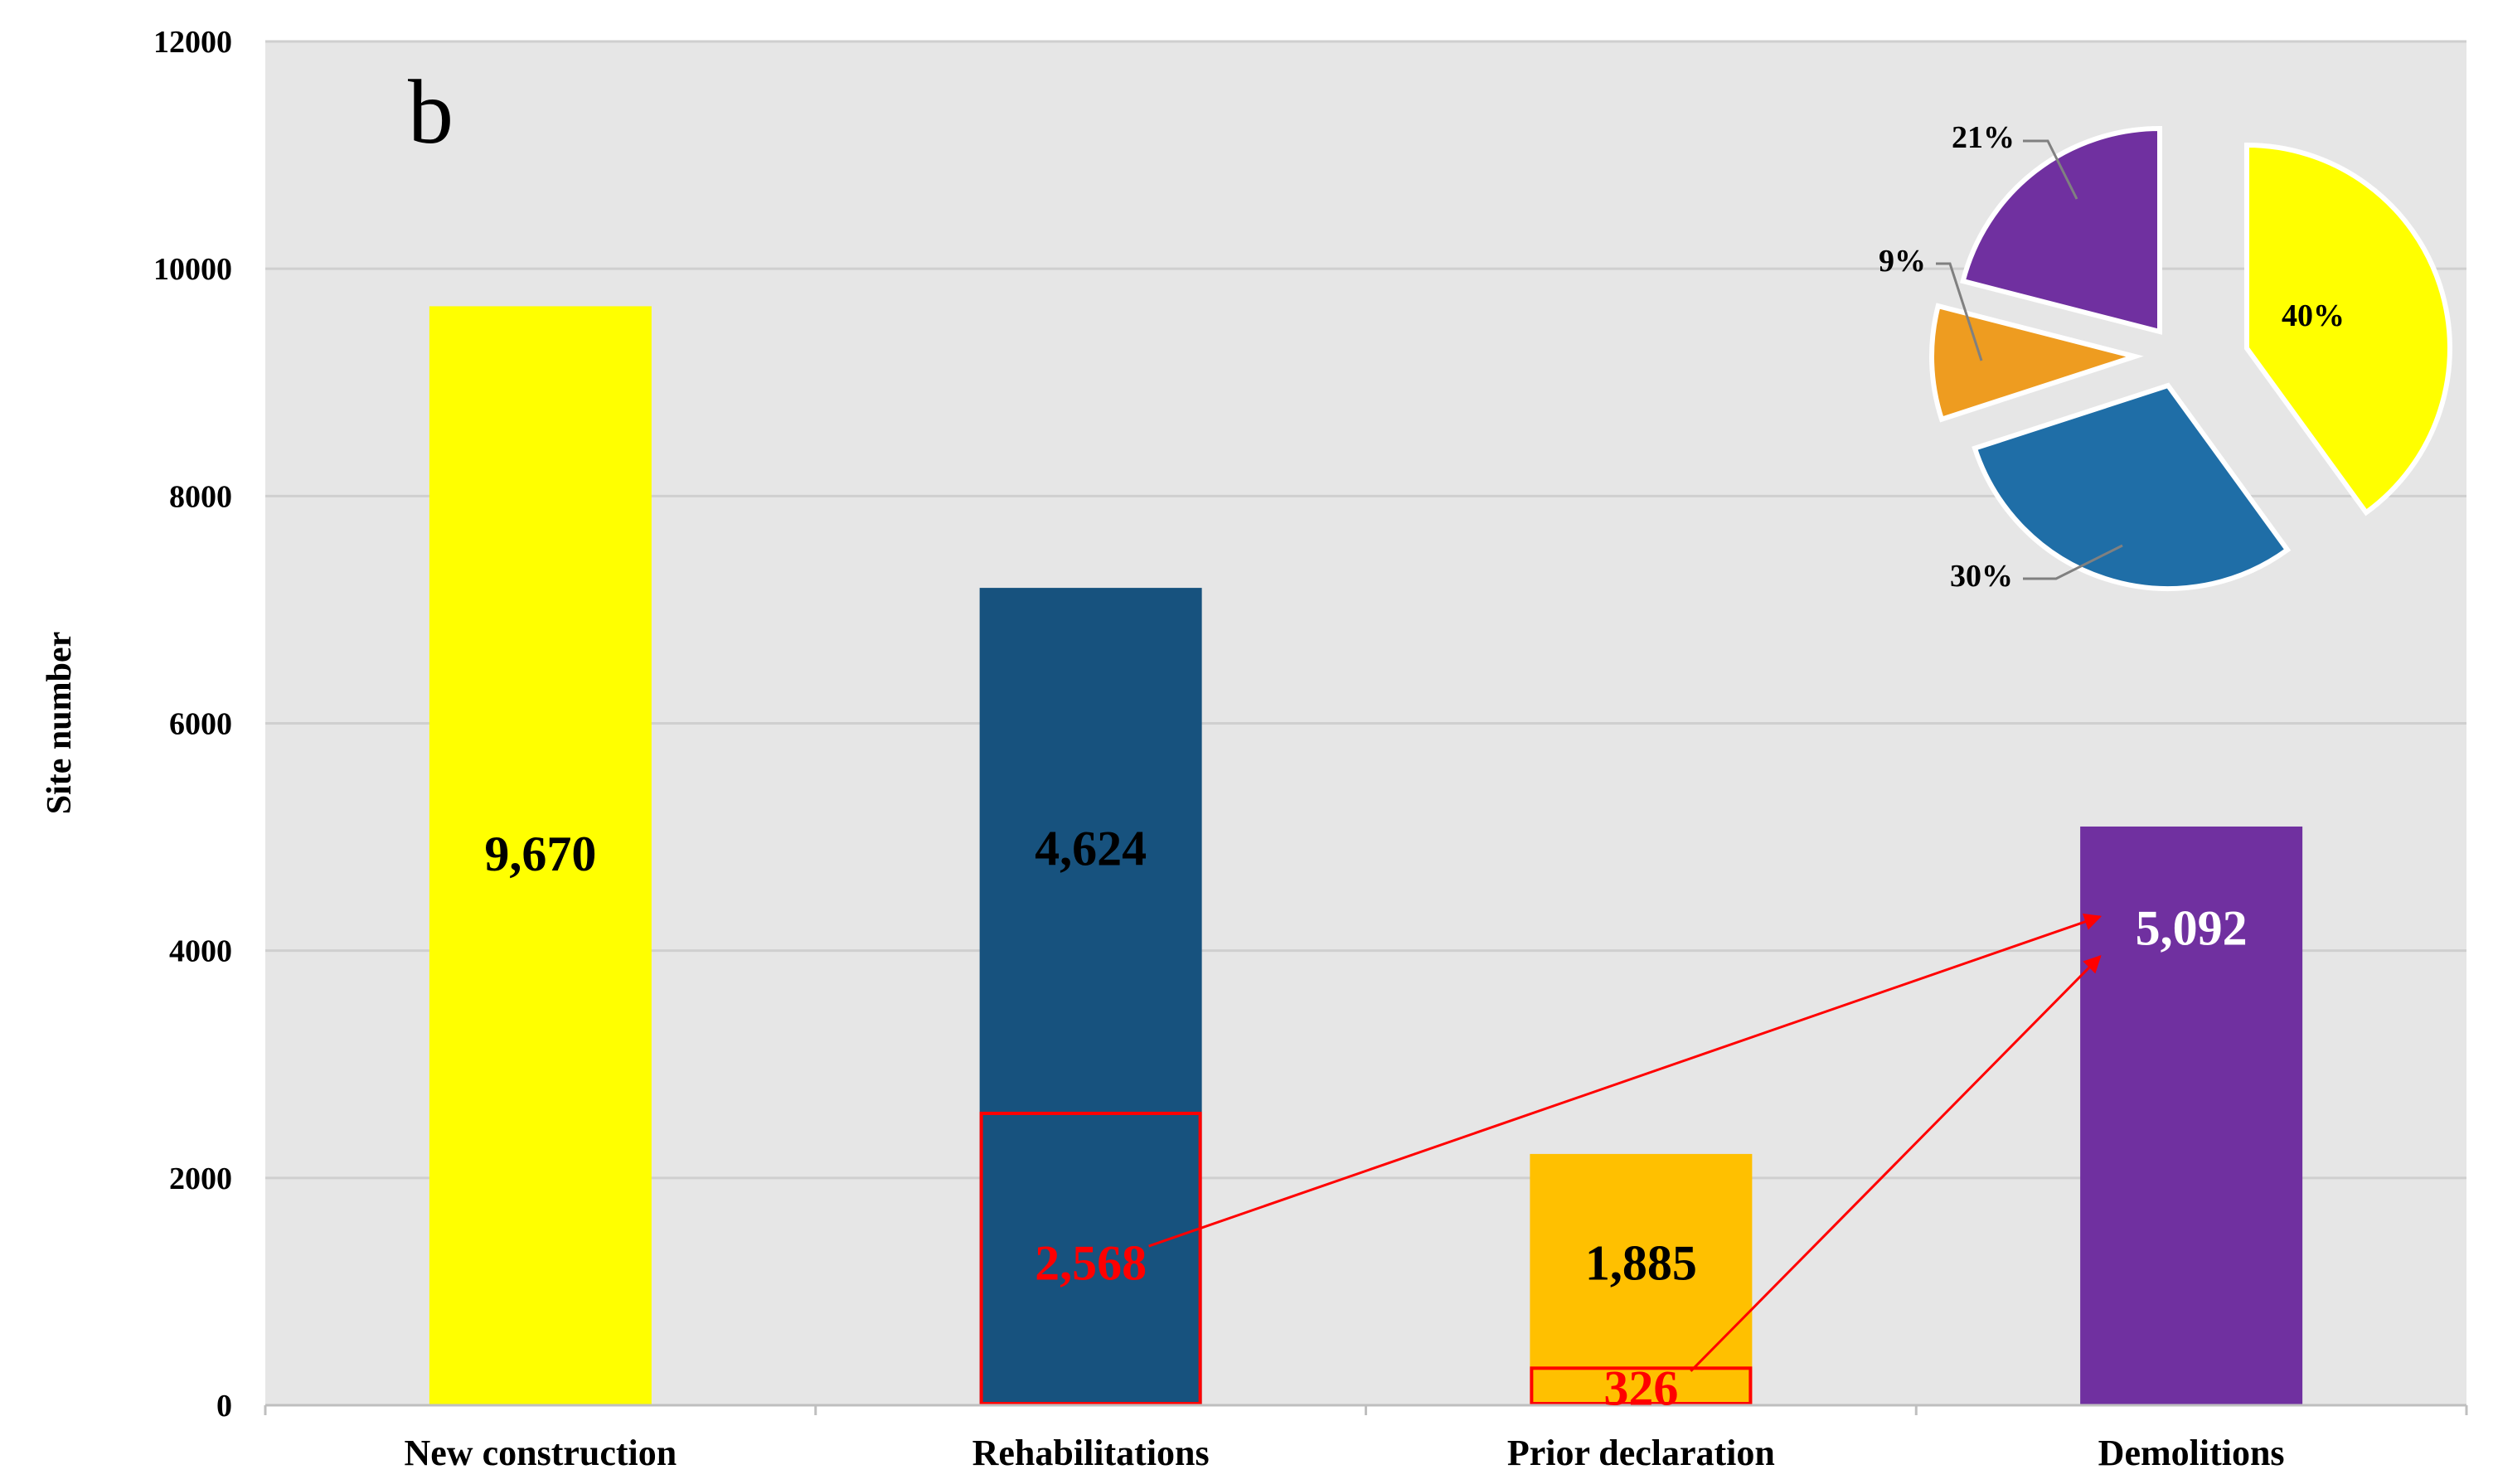 This screenshot has height=1484, width=2493. I want to click on bar-new-construction, so click(540, 855).